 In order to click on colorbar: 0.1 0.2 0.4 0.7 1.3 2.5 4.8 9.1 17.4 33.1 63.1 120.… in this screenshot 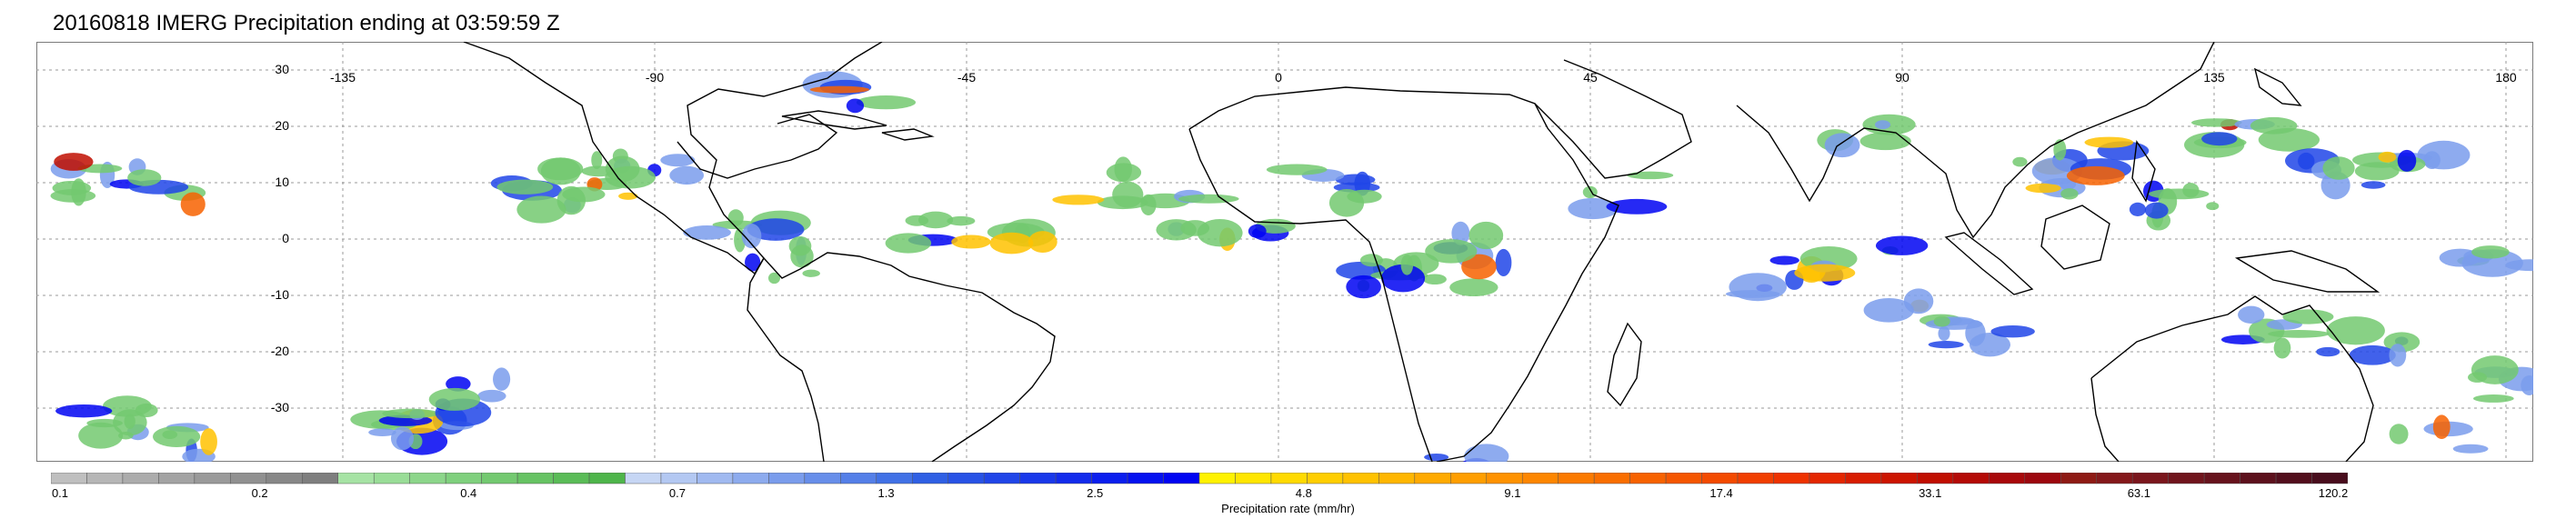, I will do `click(1199, 487)`.